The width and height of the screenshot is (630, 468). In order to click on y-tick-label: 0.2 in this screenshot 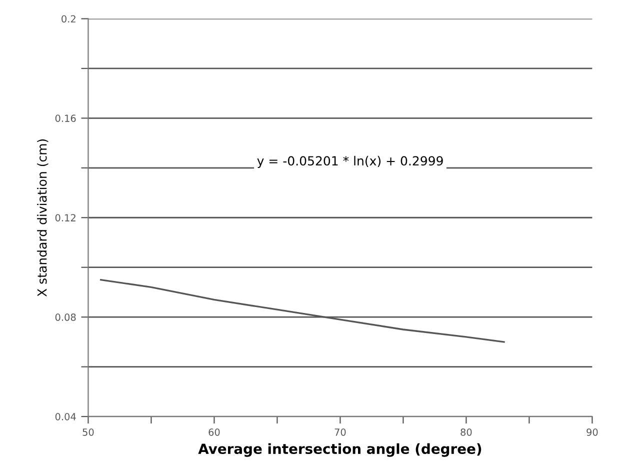, I will do `click(69, 19)`.